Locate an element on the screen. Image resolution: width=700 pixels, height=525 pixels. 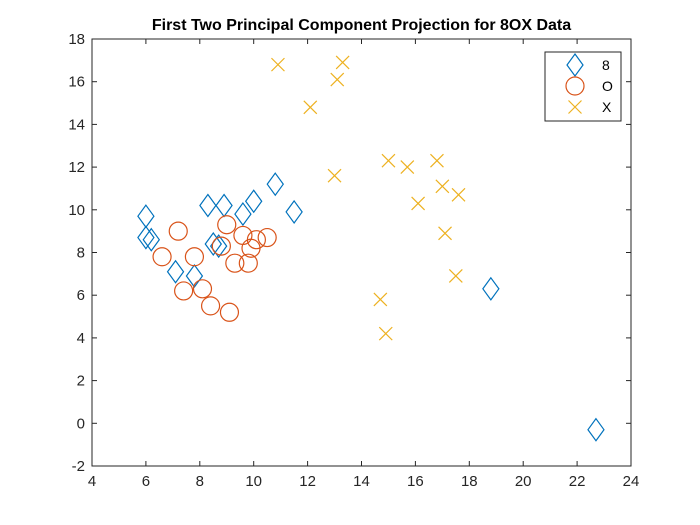
series-circle is located at coordinates (214, 268).